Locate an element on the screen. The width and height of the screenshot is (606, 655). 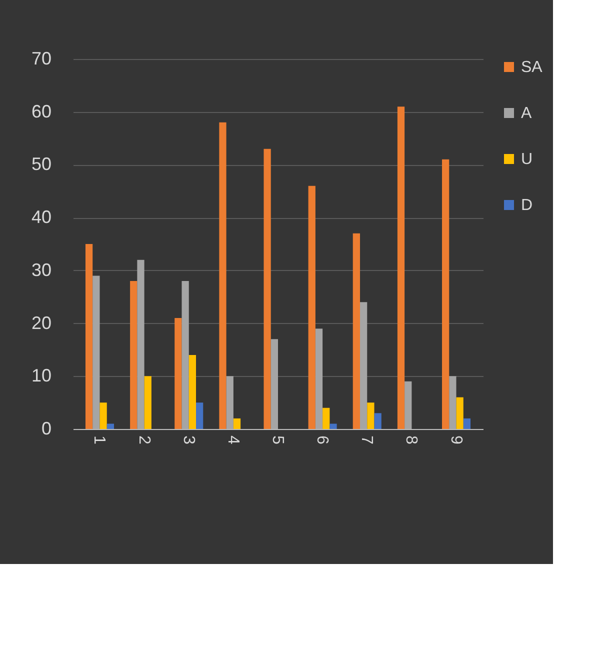
y-tick-label: 10 is located at coordinates (41, 376).